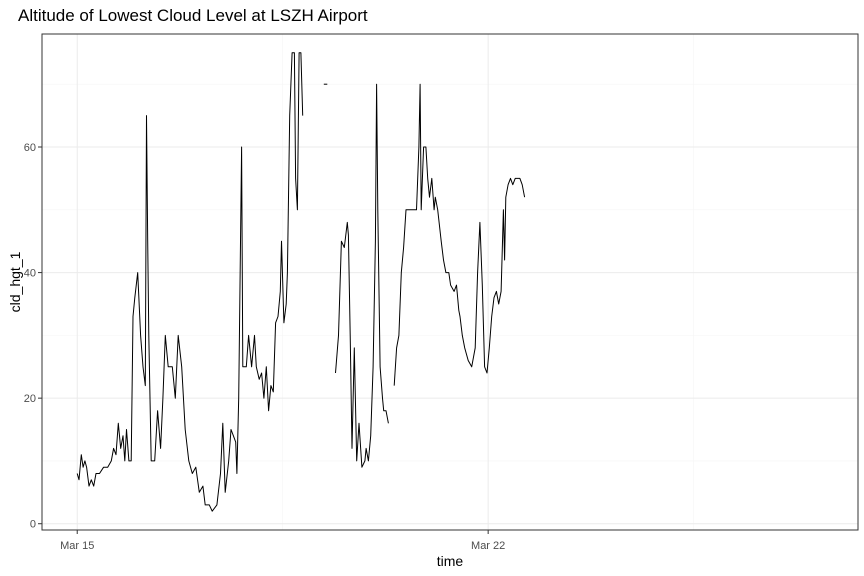 The width and height of the screenshot is (864, 576). What do you see at coordinates (15, 281) in the screenshot?
I see `y-axis-title: cld_hgt_1` at bounding box center [15, 281].